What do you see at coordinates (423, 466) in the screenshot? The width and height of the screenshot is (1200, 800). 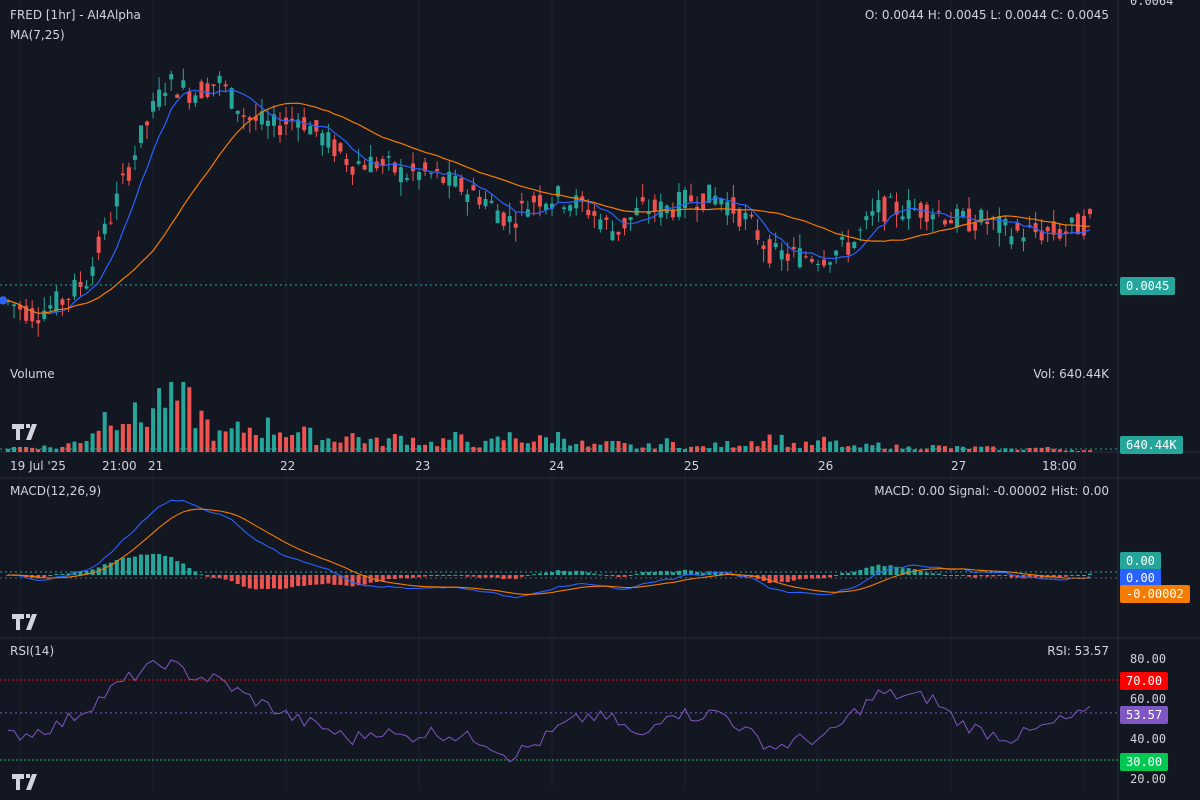 I see `time-axis-label: 23` at bounding box center [423, 466].